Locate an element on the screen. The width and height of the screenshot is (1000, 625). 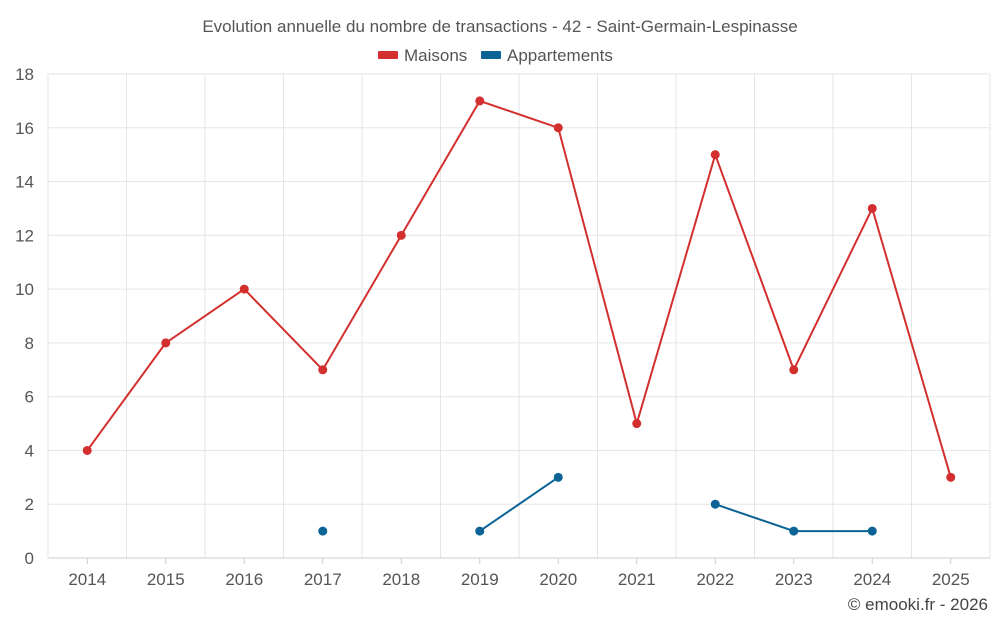
legend-label-maisons: Maisons is located at coordinates (435, 55).